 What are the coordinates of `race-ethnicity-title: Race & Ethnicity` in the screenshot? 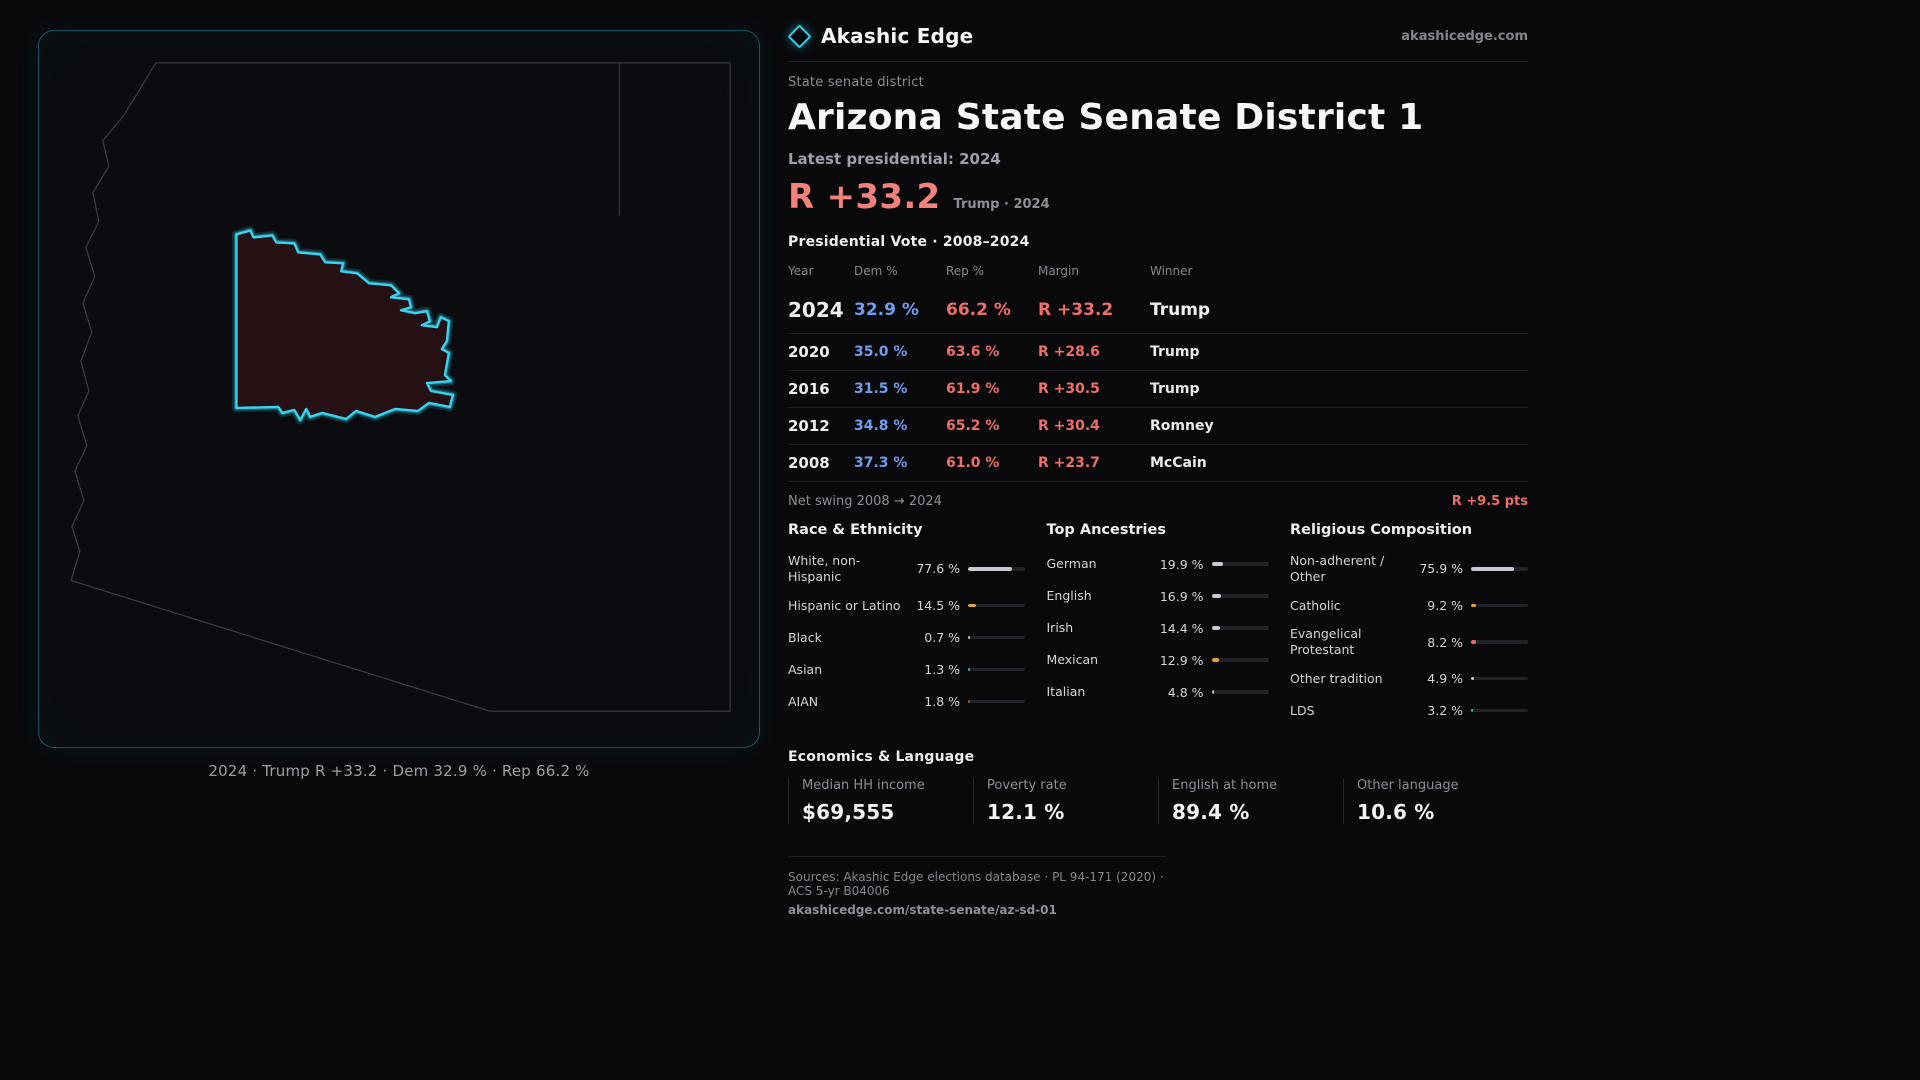 It's located at (855, 530).